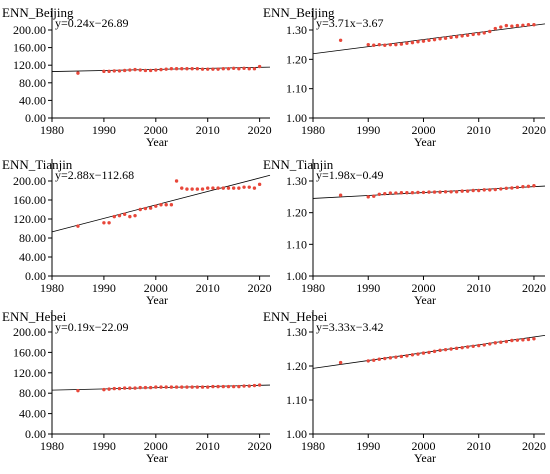 Image resolution: width=550 pixels, height=474 pixels. Describe the element at coordinates (35, 118) in the screenshot. I see `y-tick-label: 0.00` at that location.